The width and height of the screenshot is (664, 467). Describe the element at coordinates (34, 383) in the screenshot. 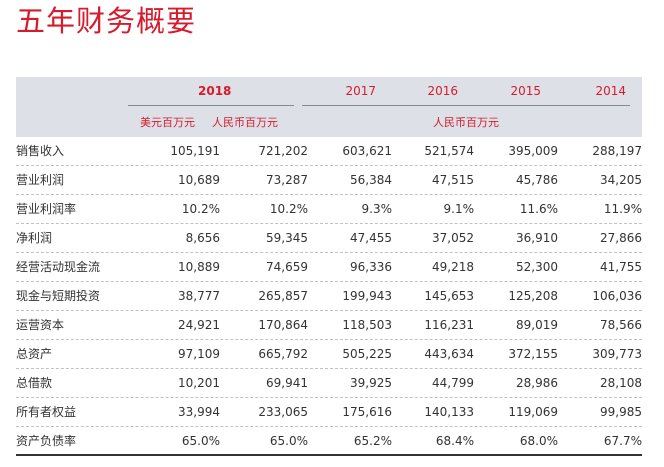

I see `row-label: 总借款` at that location.